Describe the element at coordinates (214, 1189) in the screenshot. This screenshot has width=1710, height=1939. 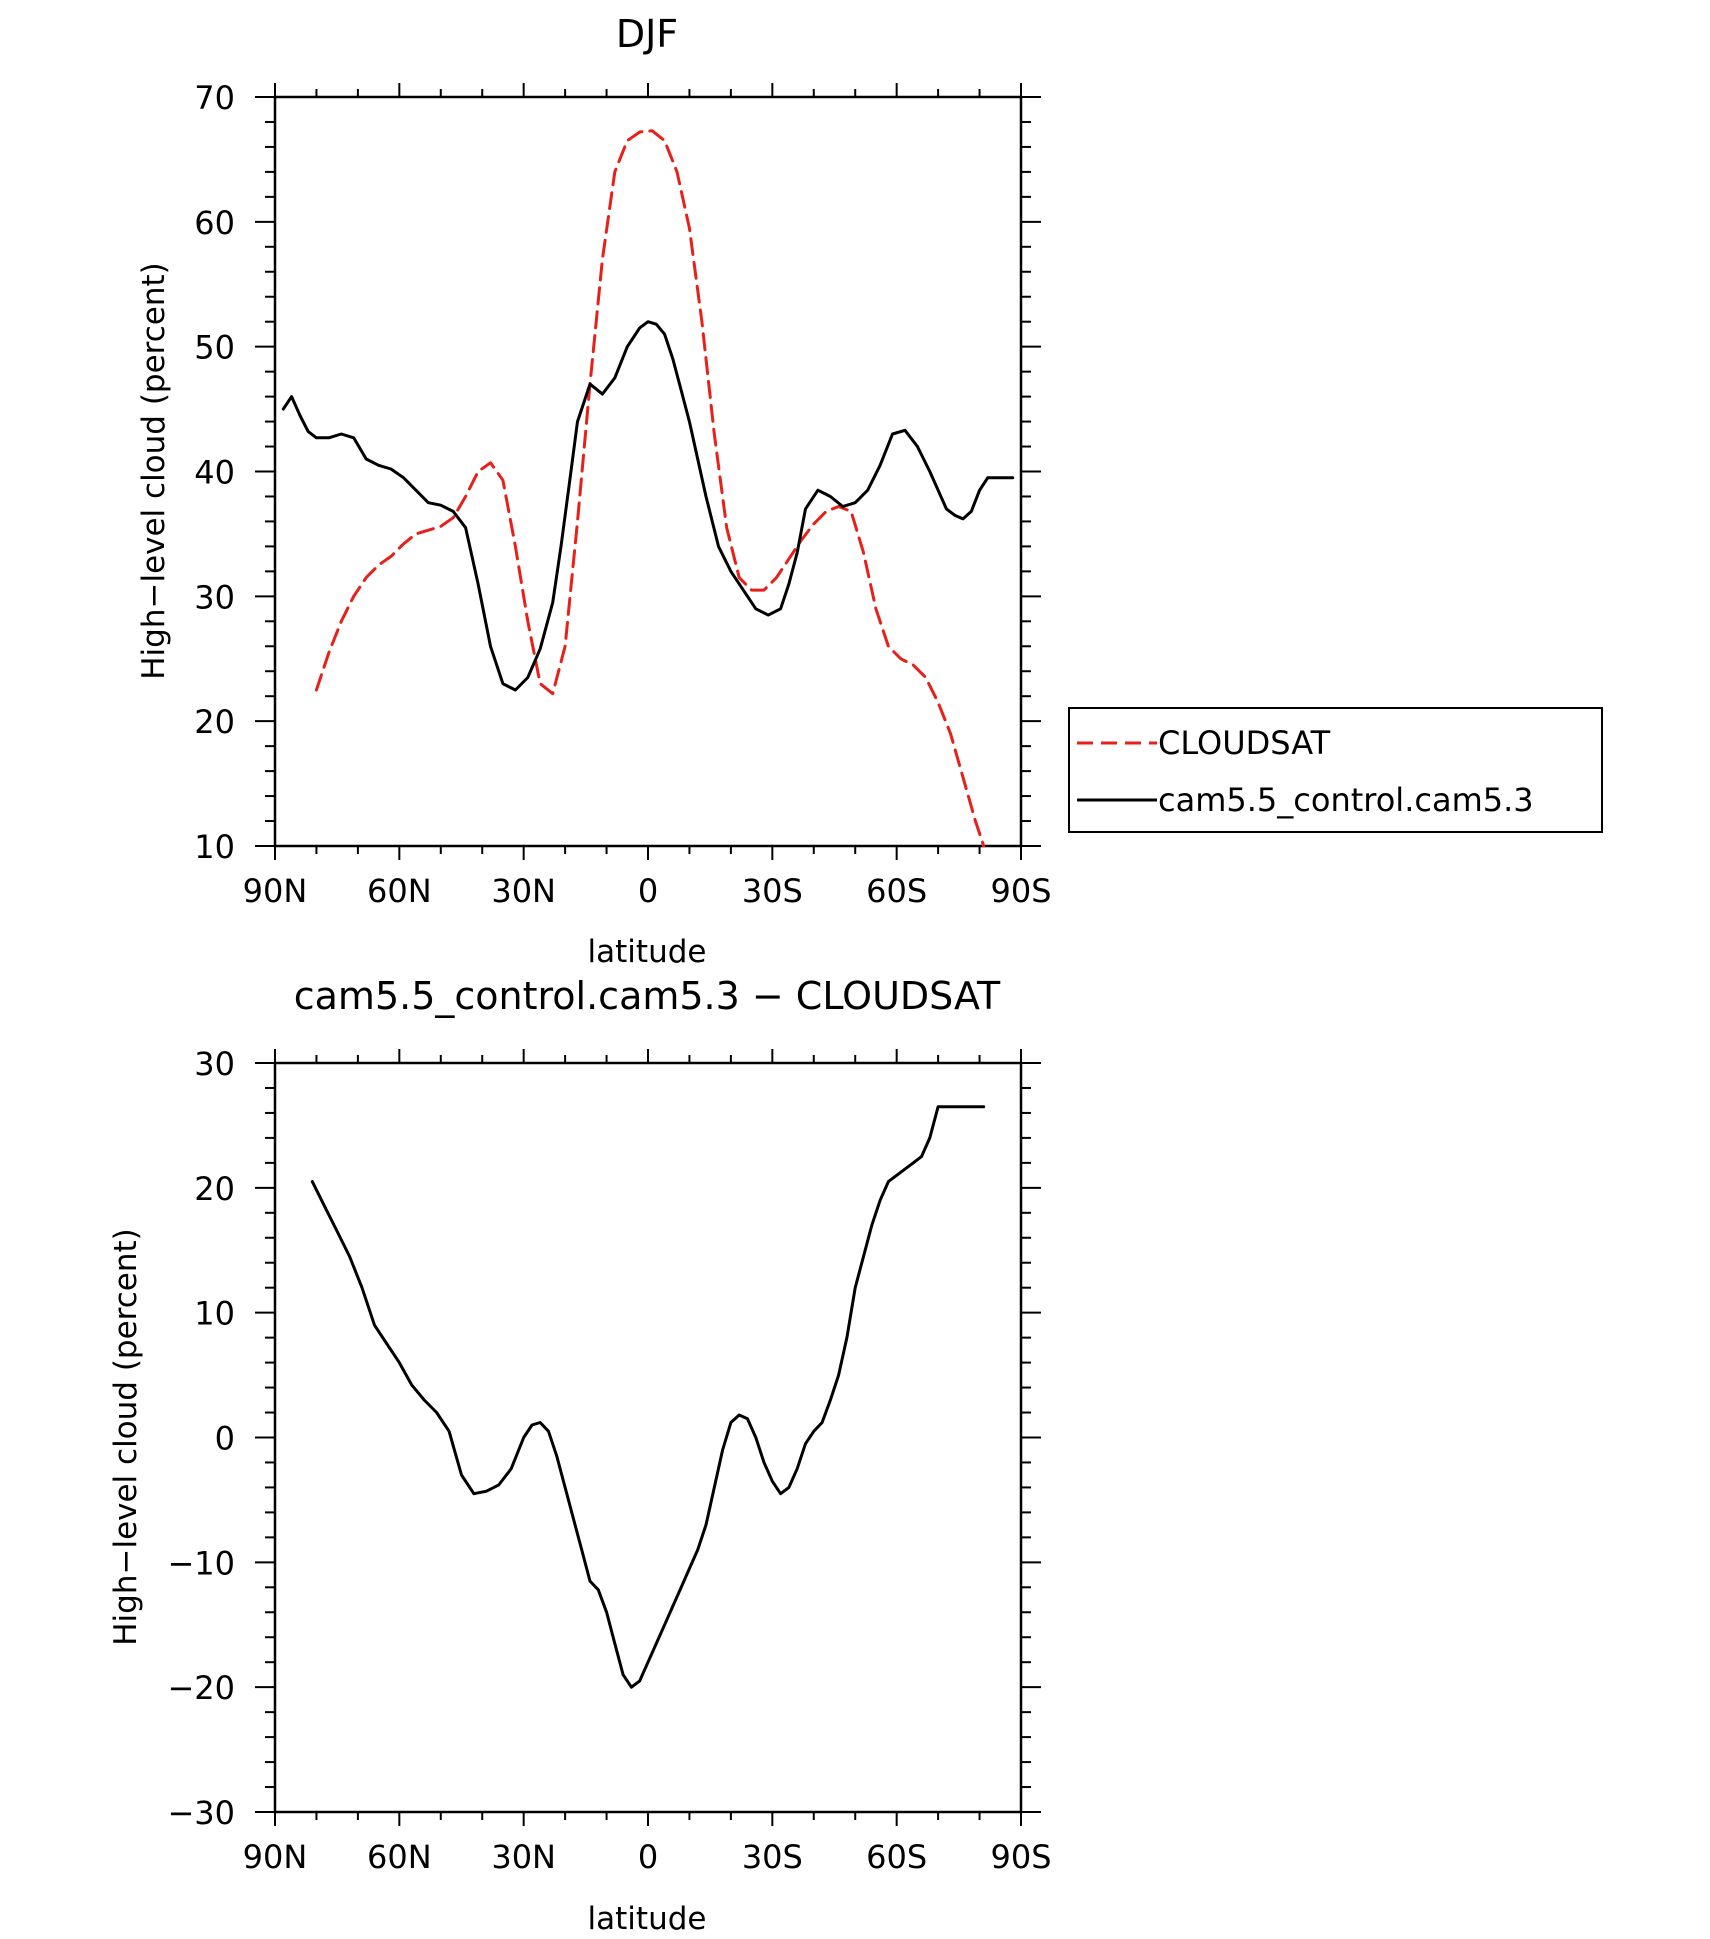
I see `bottom-y-tick-label: 20` at that location.